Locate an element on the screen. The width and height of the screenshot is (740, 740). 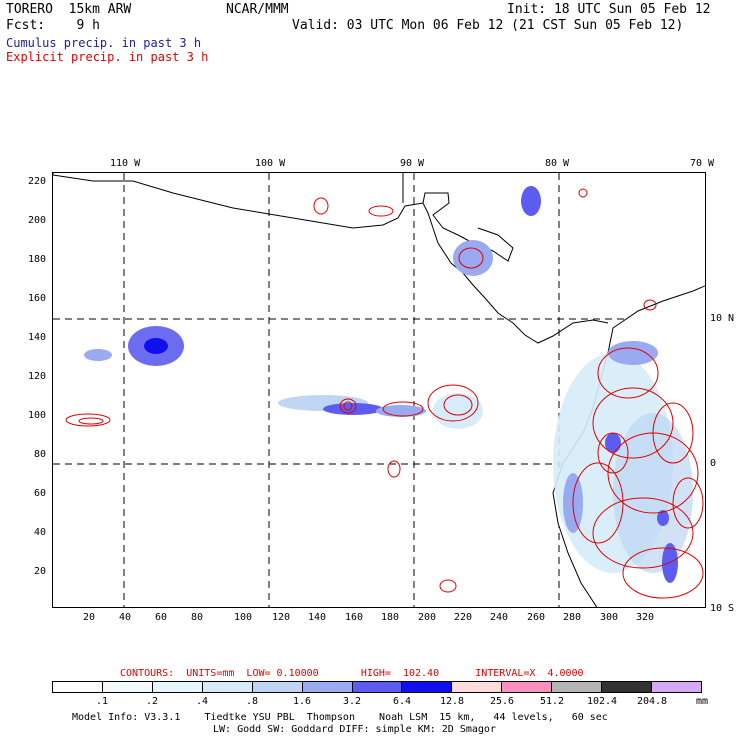
colorbar-label: .8 is located at coordinates (252, 701).